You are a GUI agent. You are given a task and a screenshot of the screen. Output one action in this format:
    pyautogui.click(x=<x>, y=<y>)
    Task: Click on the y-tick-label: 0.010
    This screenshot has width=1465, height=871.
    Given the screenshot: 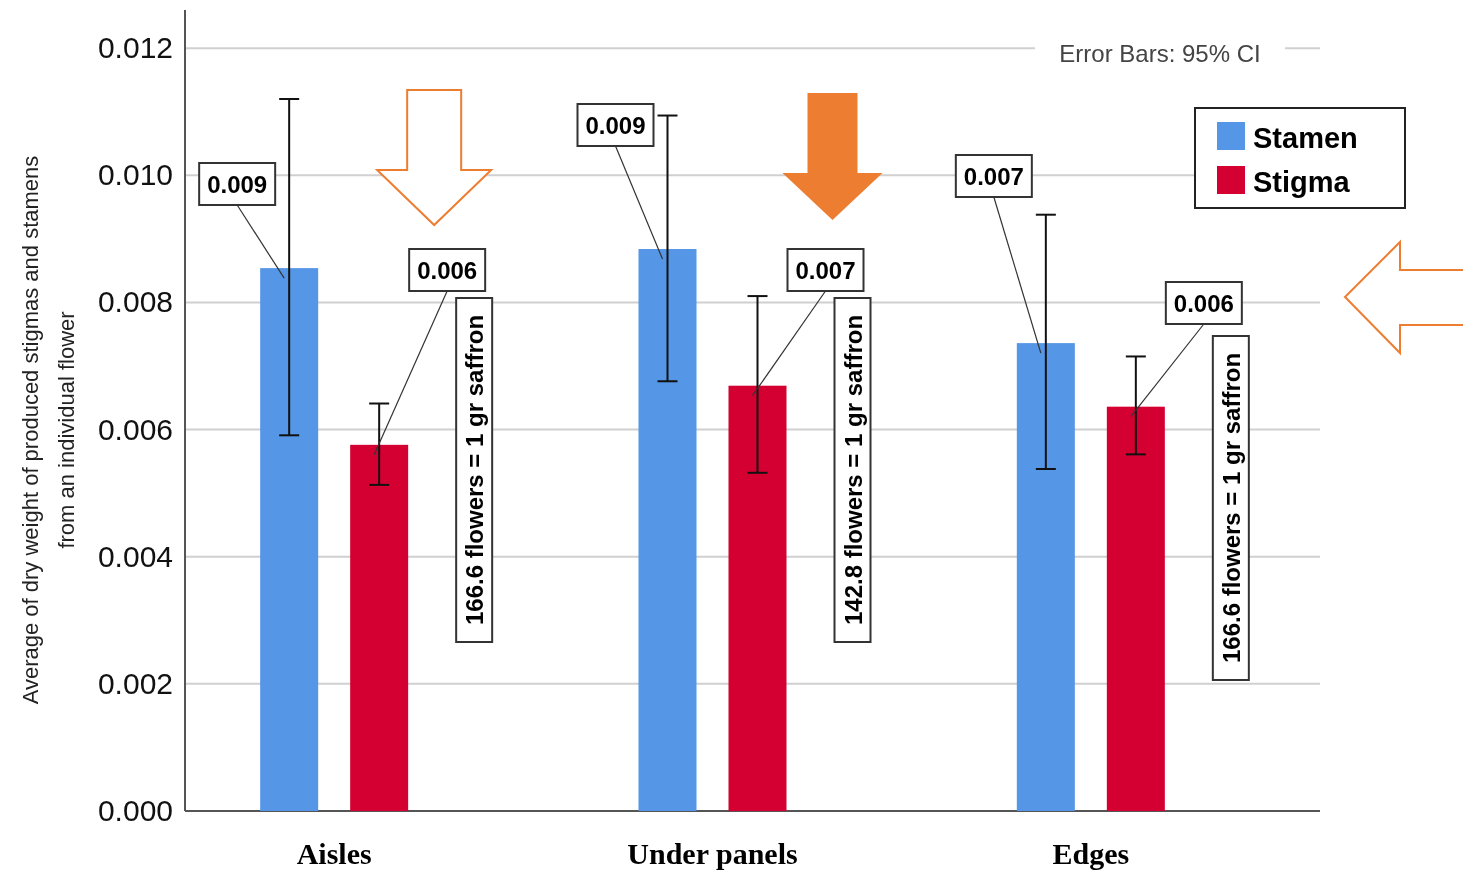 What is the action you would take?
    pyautogui.click(x=135, y=175)
    